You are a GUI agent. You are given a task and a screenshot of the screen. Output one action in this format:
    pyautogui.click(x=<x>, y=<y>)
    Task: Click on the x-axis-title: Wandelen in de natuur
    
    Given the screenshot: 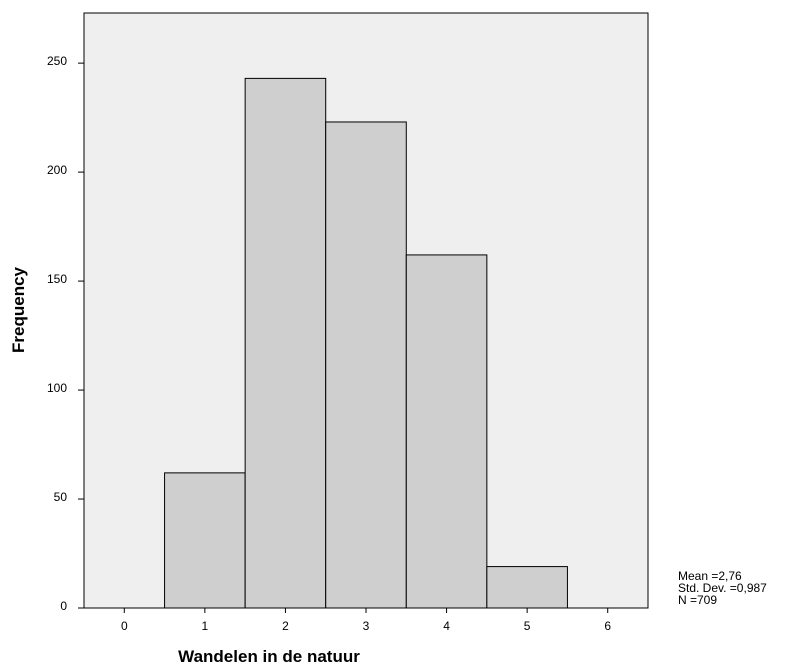 What is the action you would take?
    pyautogui.click(x=269, y=656)
    